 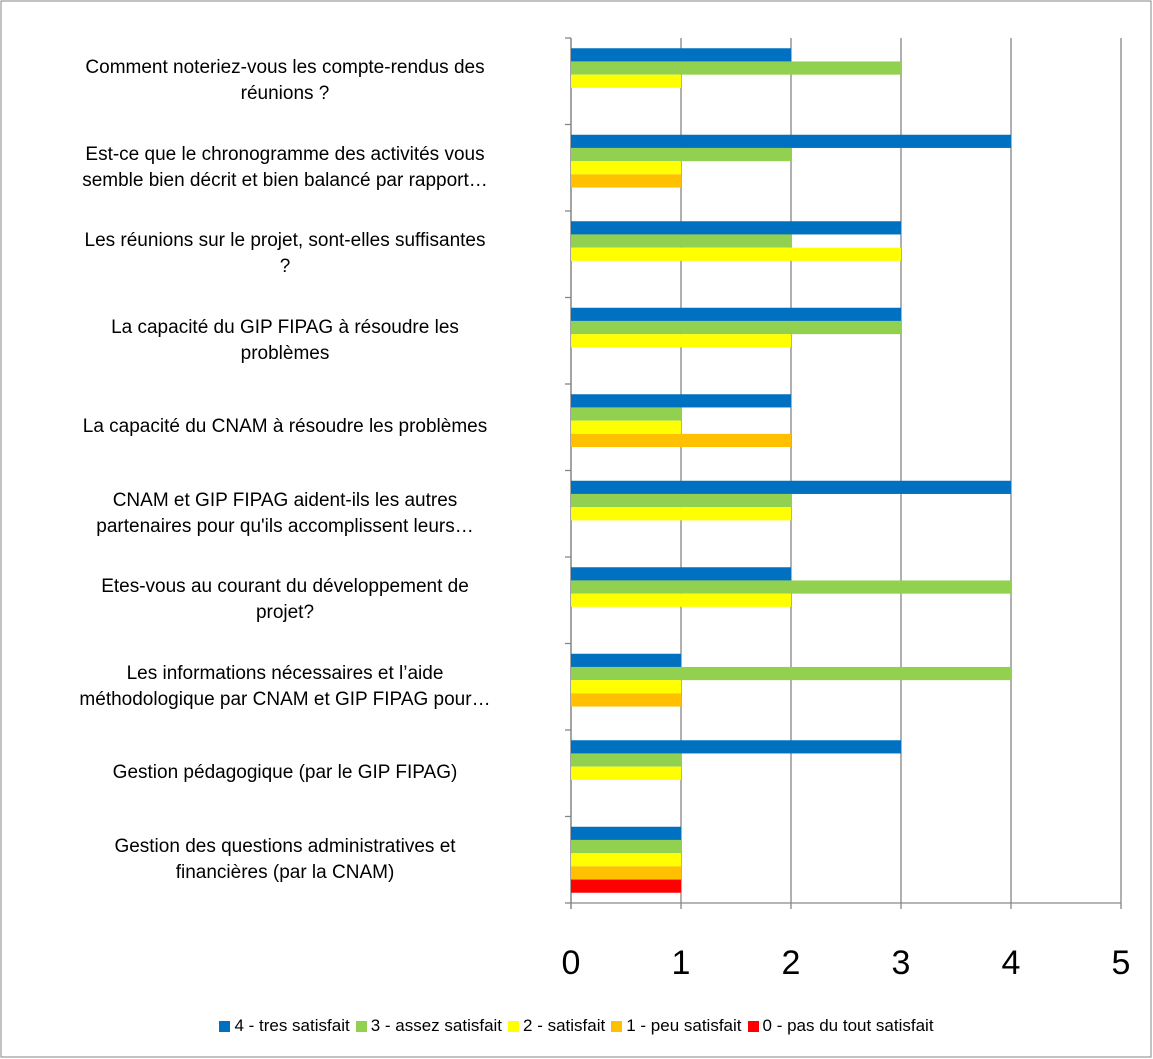 What do you see at coordinates (684, 1025) in the screenshot?
I see `legend-label: 1 - peu satisfait` at bounding box center [684, 1025].